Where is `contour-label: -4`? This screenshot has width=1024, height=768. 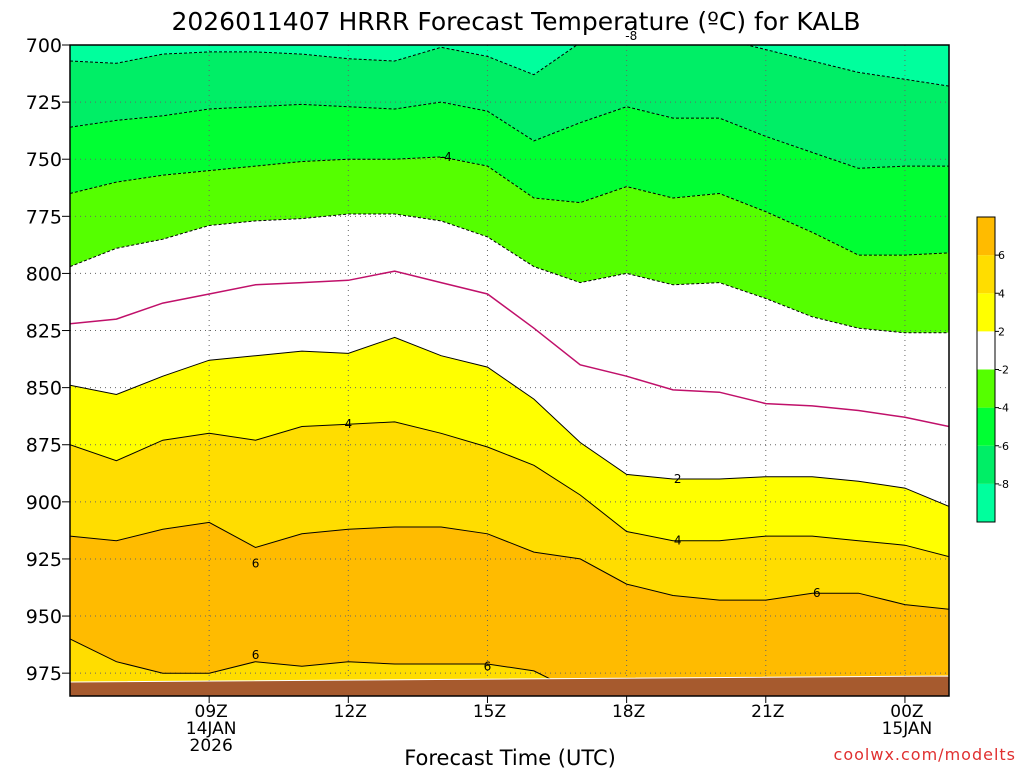 contour-label: -4 is located at coordinates (446, 157).